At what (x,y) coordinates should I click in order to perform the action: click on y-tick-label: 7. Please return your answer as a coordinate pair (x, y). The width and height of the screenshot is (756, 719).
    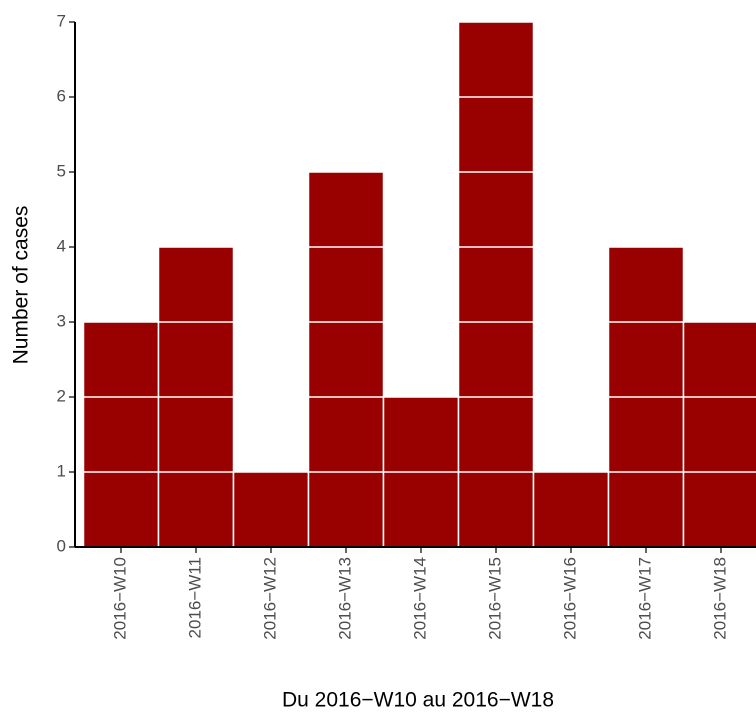
    Looking at the image, I should click on (61, 20).